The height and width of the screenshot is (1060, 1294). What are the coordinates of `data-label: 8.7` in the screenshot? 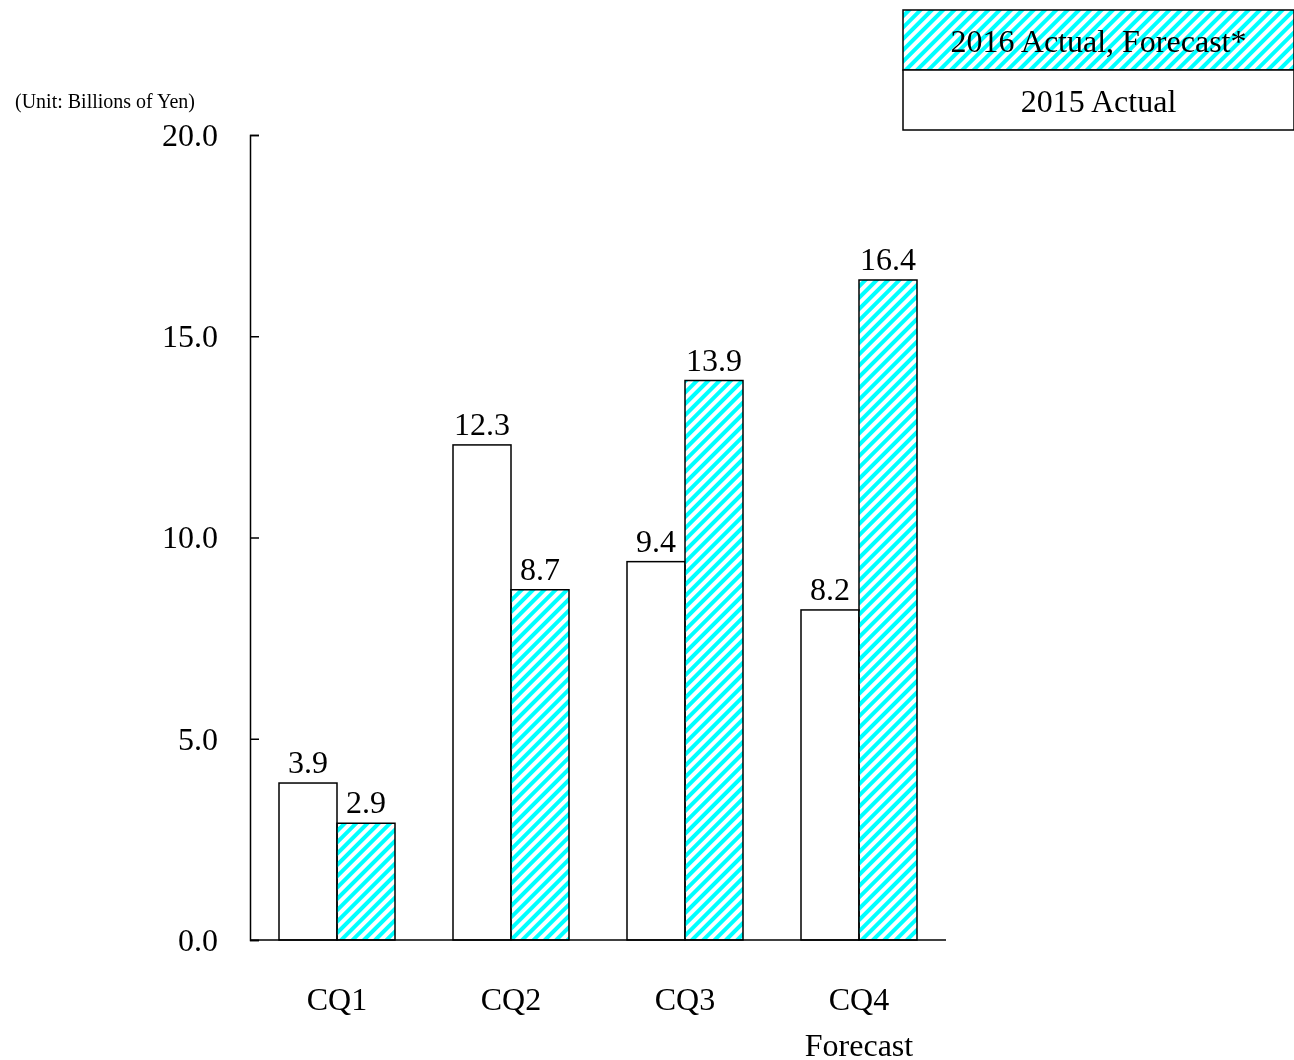 It's located at (540, 568).